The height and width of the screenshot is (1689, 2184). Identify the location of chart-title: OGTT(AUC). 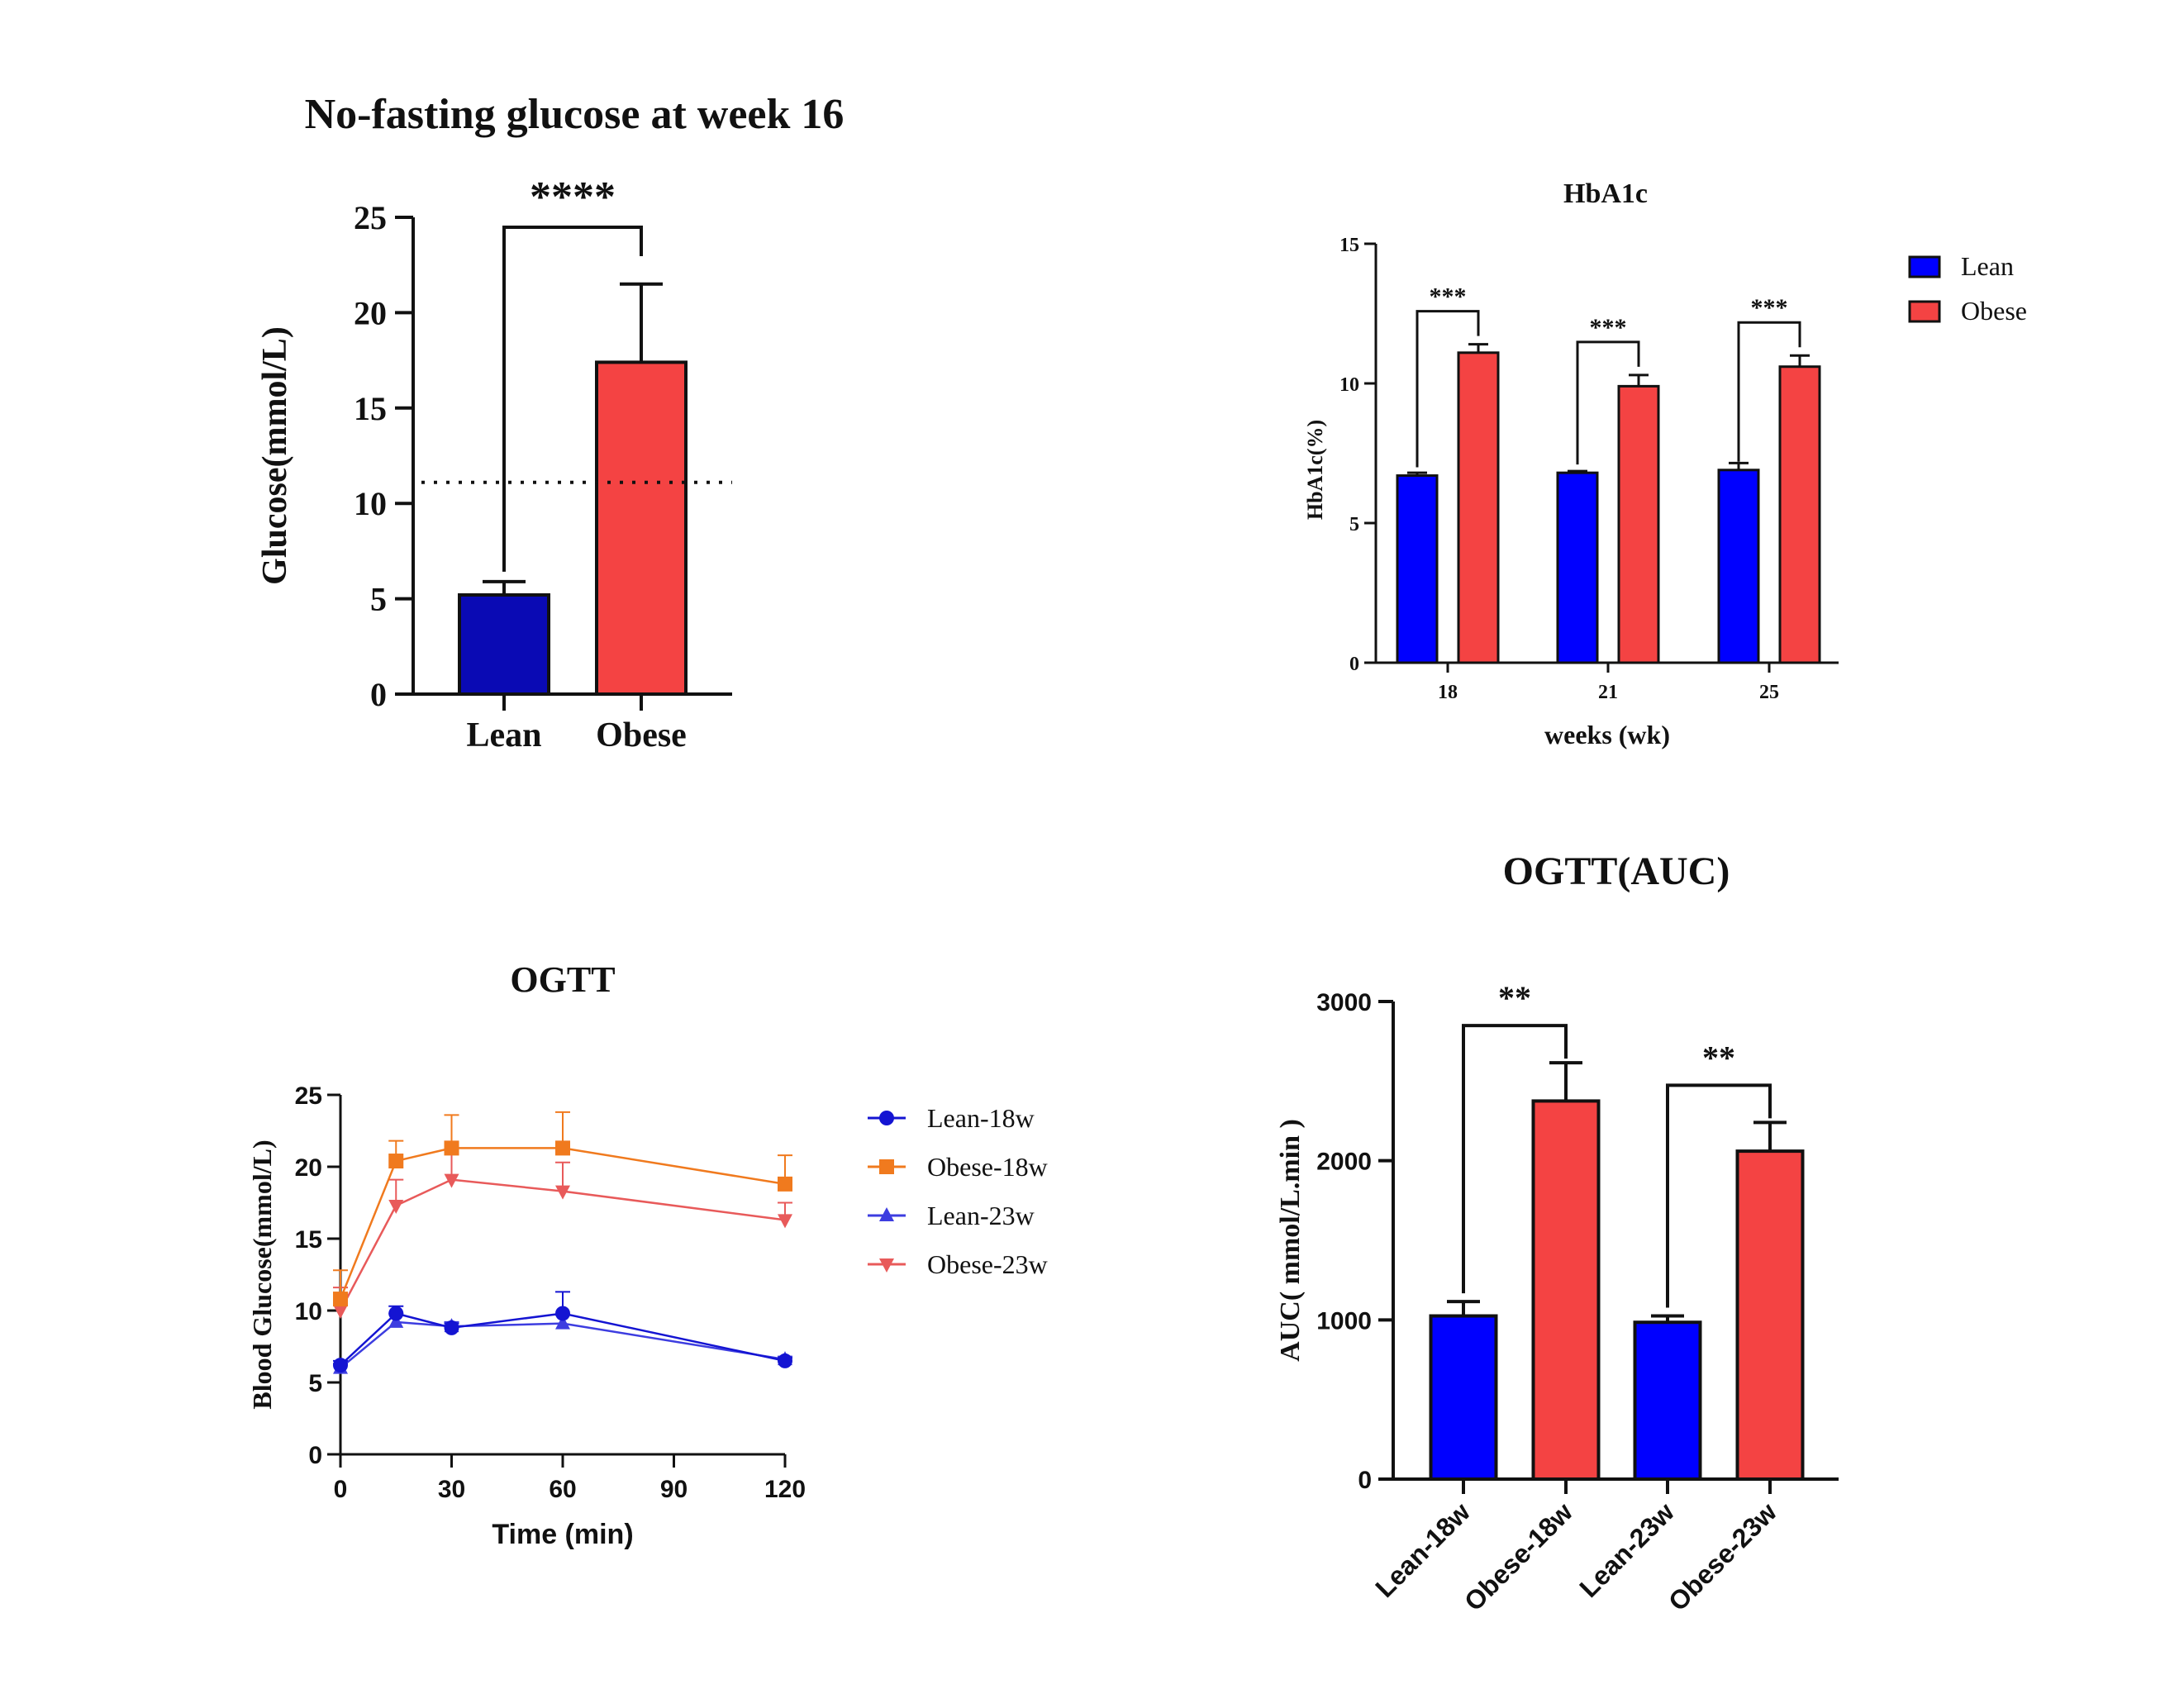
(1616, 871).